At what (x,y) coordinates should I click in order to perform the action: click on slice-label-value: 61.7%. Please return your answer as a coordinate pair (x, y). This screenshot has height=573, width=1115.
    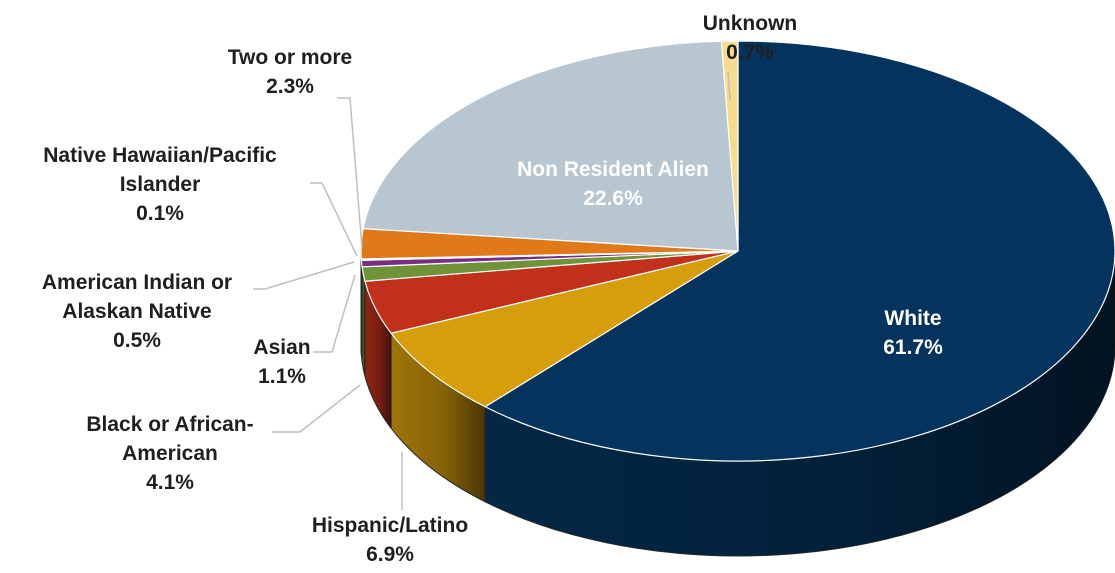
    Looking at the image, I should click on (913, 347).